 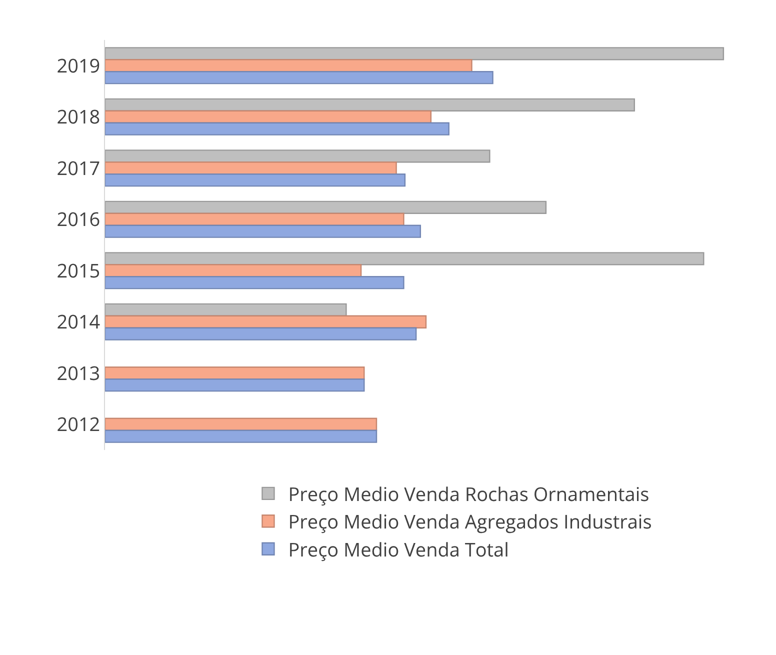 I want to click on y-tick-label: 2014, so click(x=78, y=321).